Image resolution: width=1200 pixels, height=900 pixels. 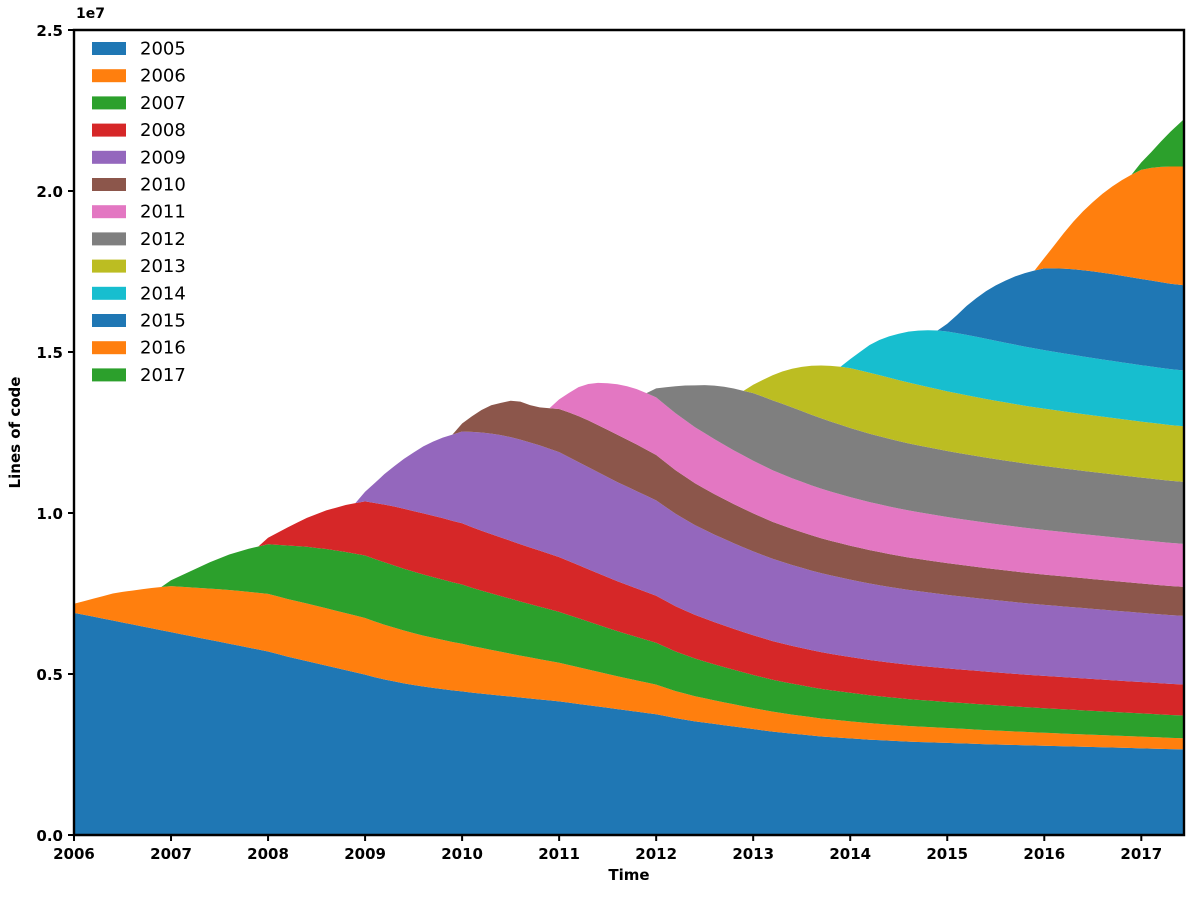 What do you see at coordinates (163, 103) in the screenshot?
I see `legend-label-2007: 2007` at bounding box center [163, 103].